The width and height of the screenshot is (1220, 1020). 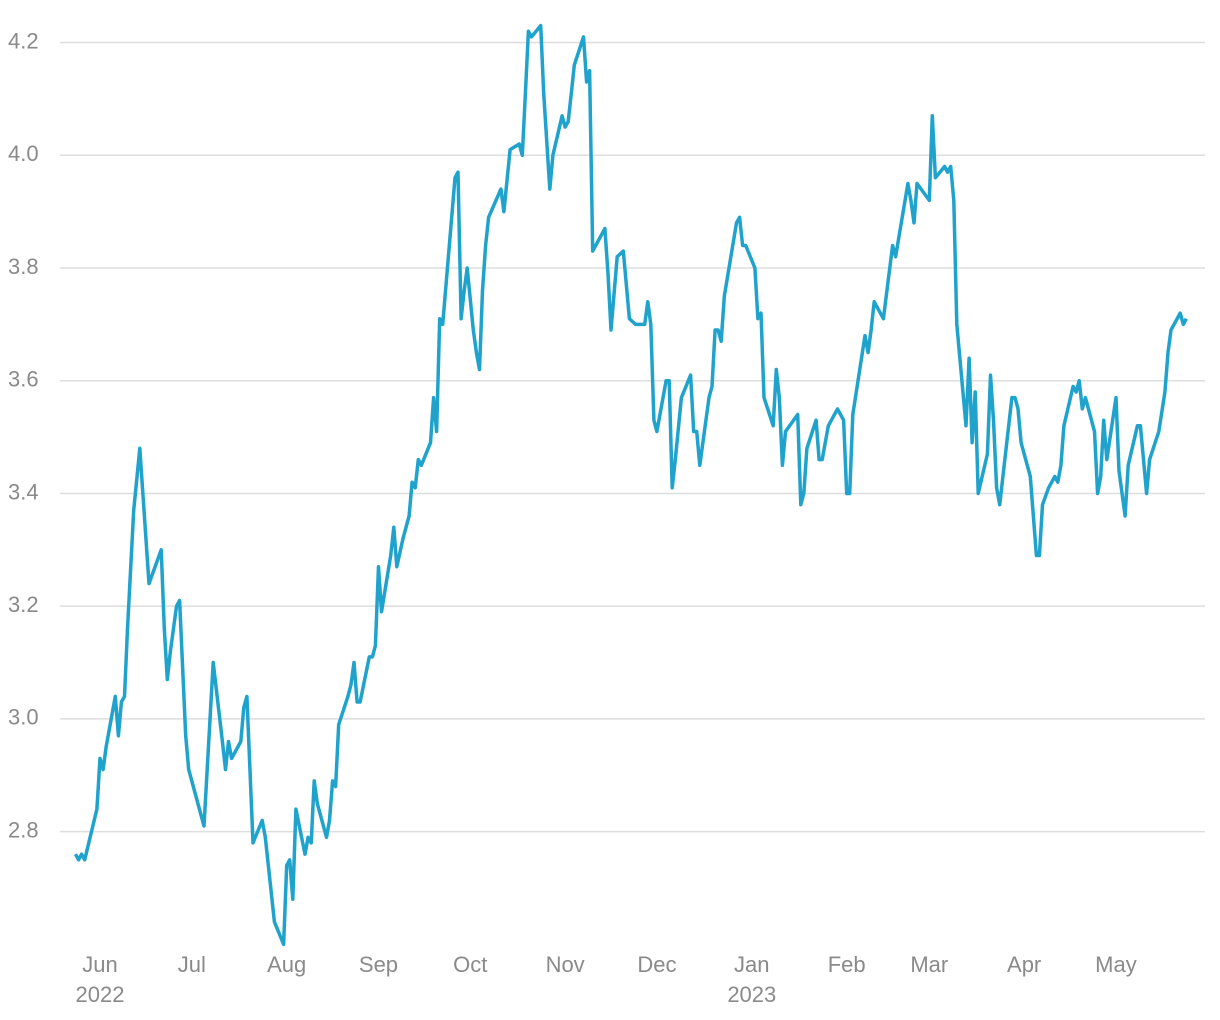 What do you see at coordinates (1024, 964) in the screenshot?
I see `x-tick-label: Apr` at bounding box center [1024, 964].